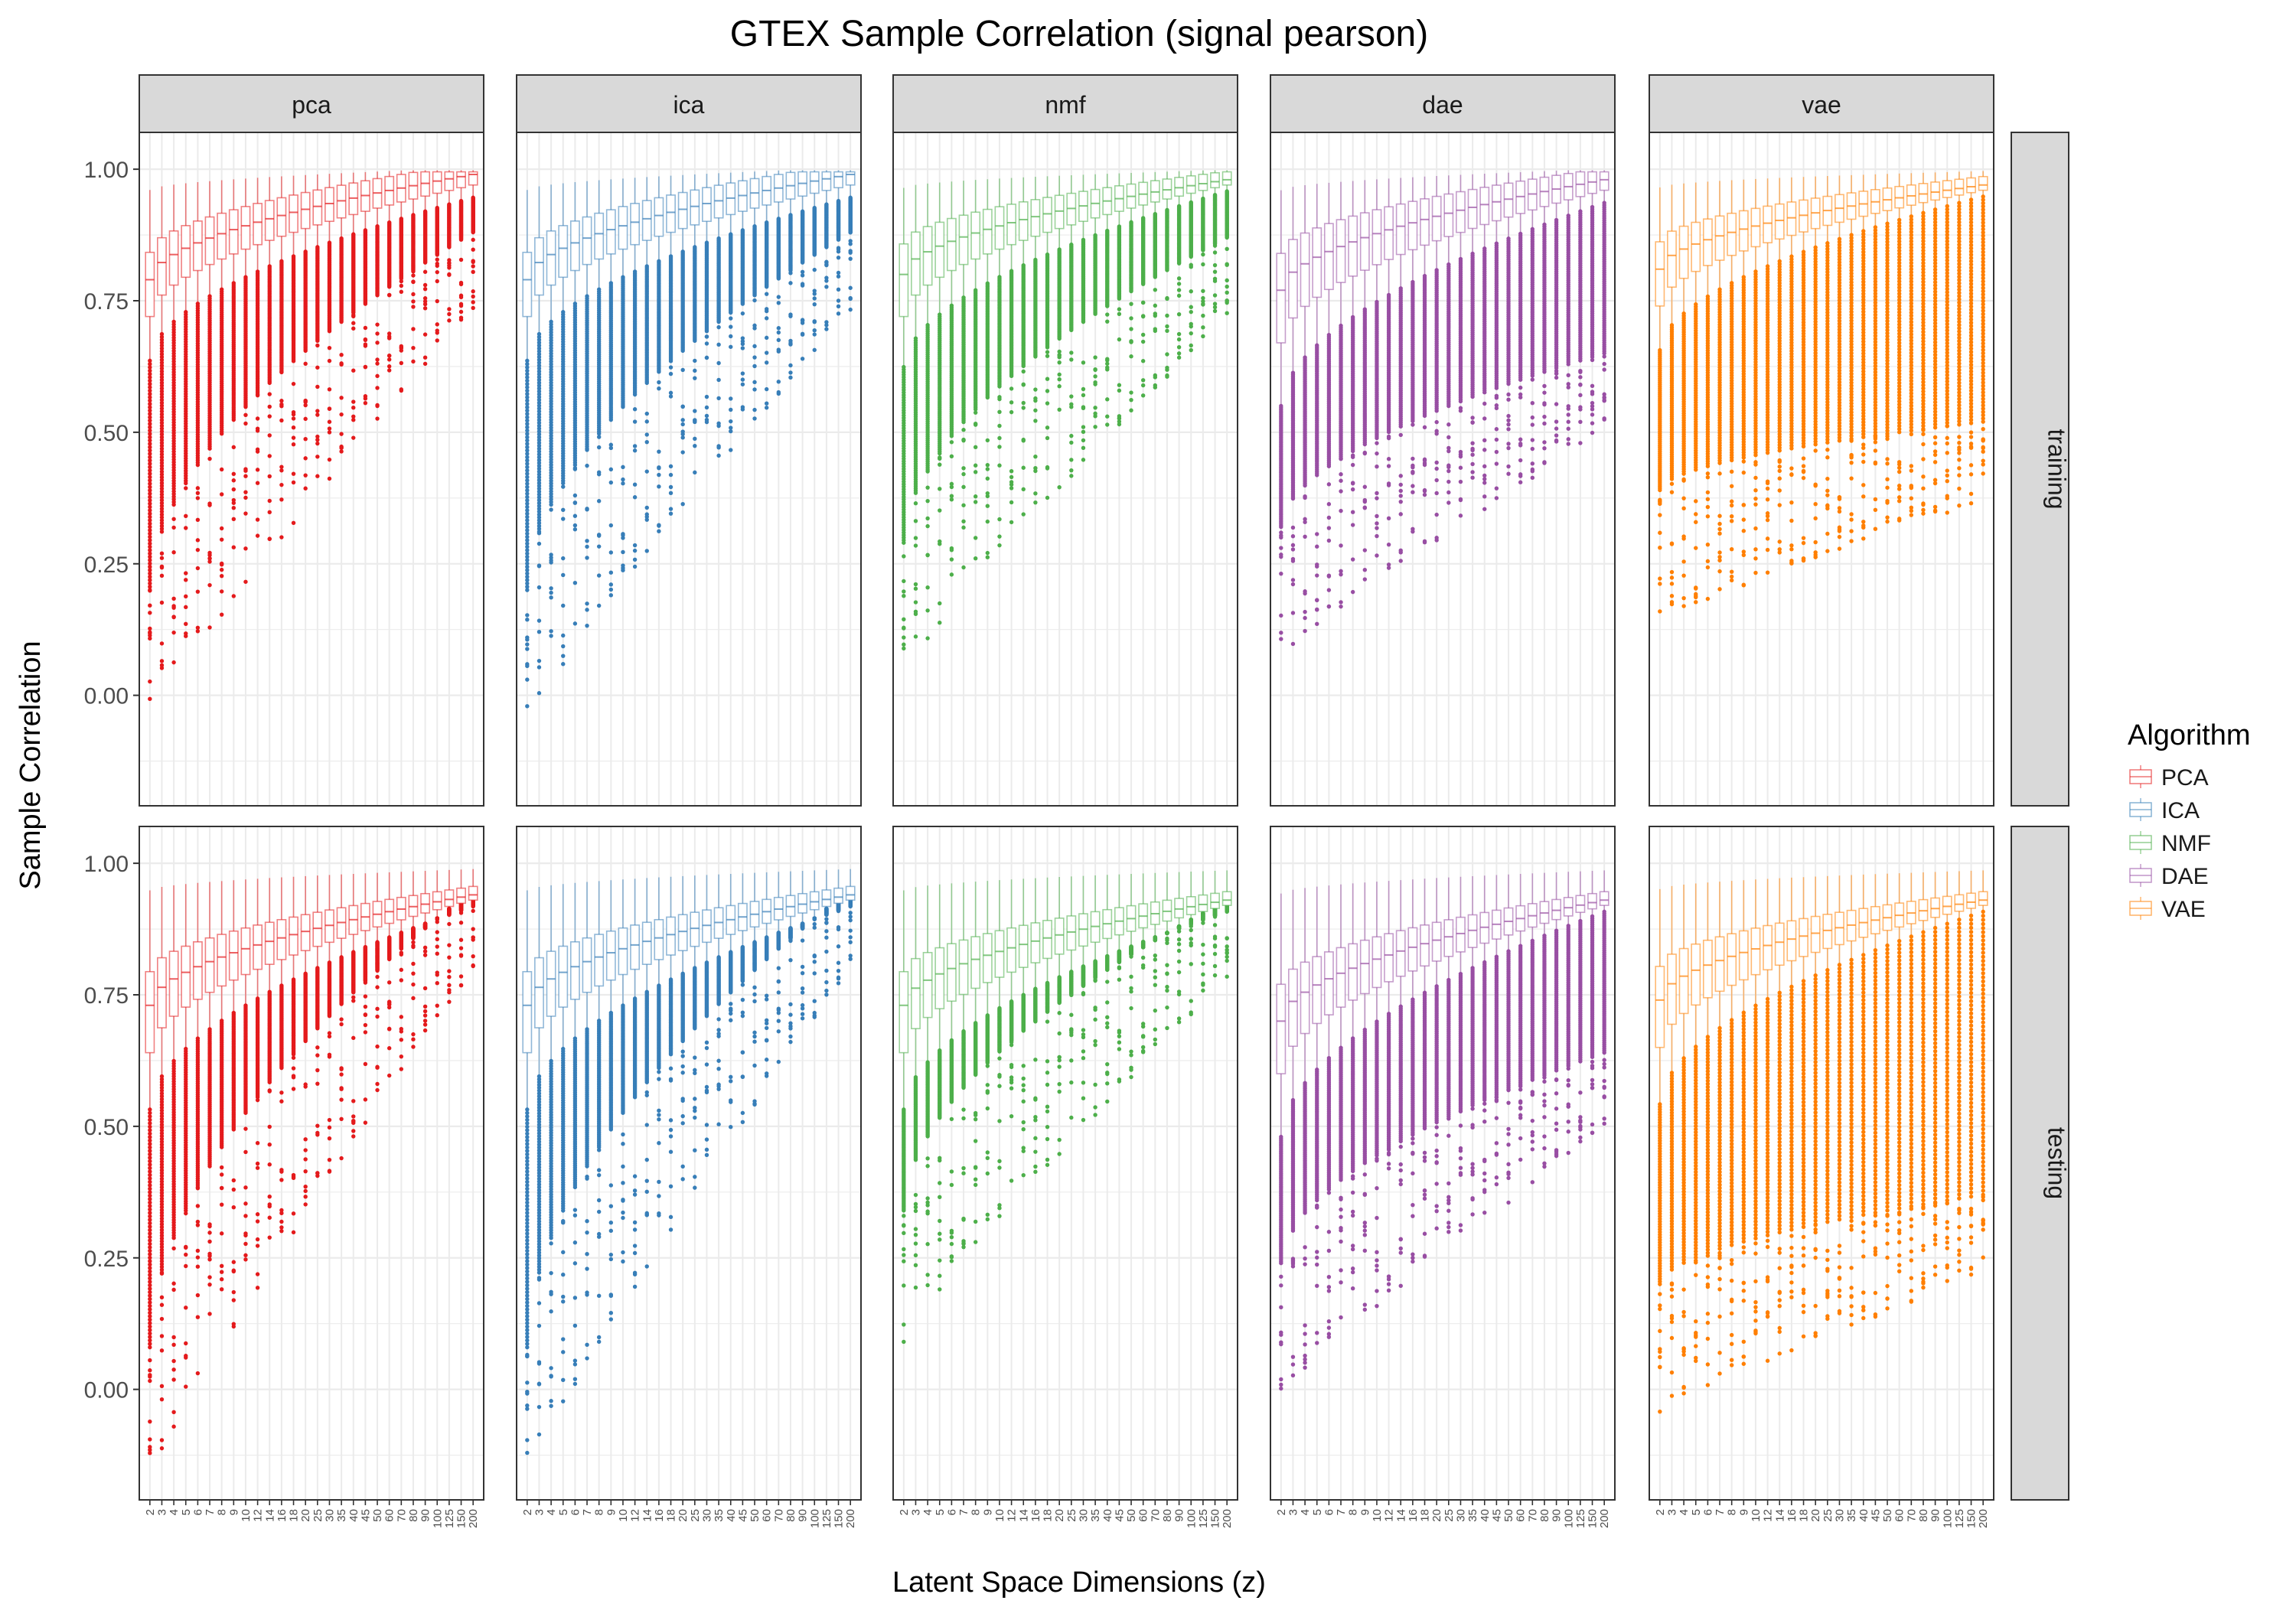 The height and width of the screenshot is (1607, 2296). What do you see at coordinates (106, 433) in the screenshot?
I see `y-tick-label: 0.50` at bounding box center [106, 433].